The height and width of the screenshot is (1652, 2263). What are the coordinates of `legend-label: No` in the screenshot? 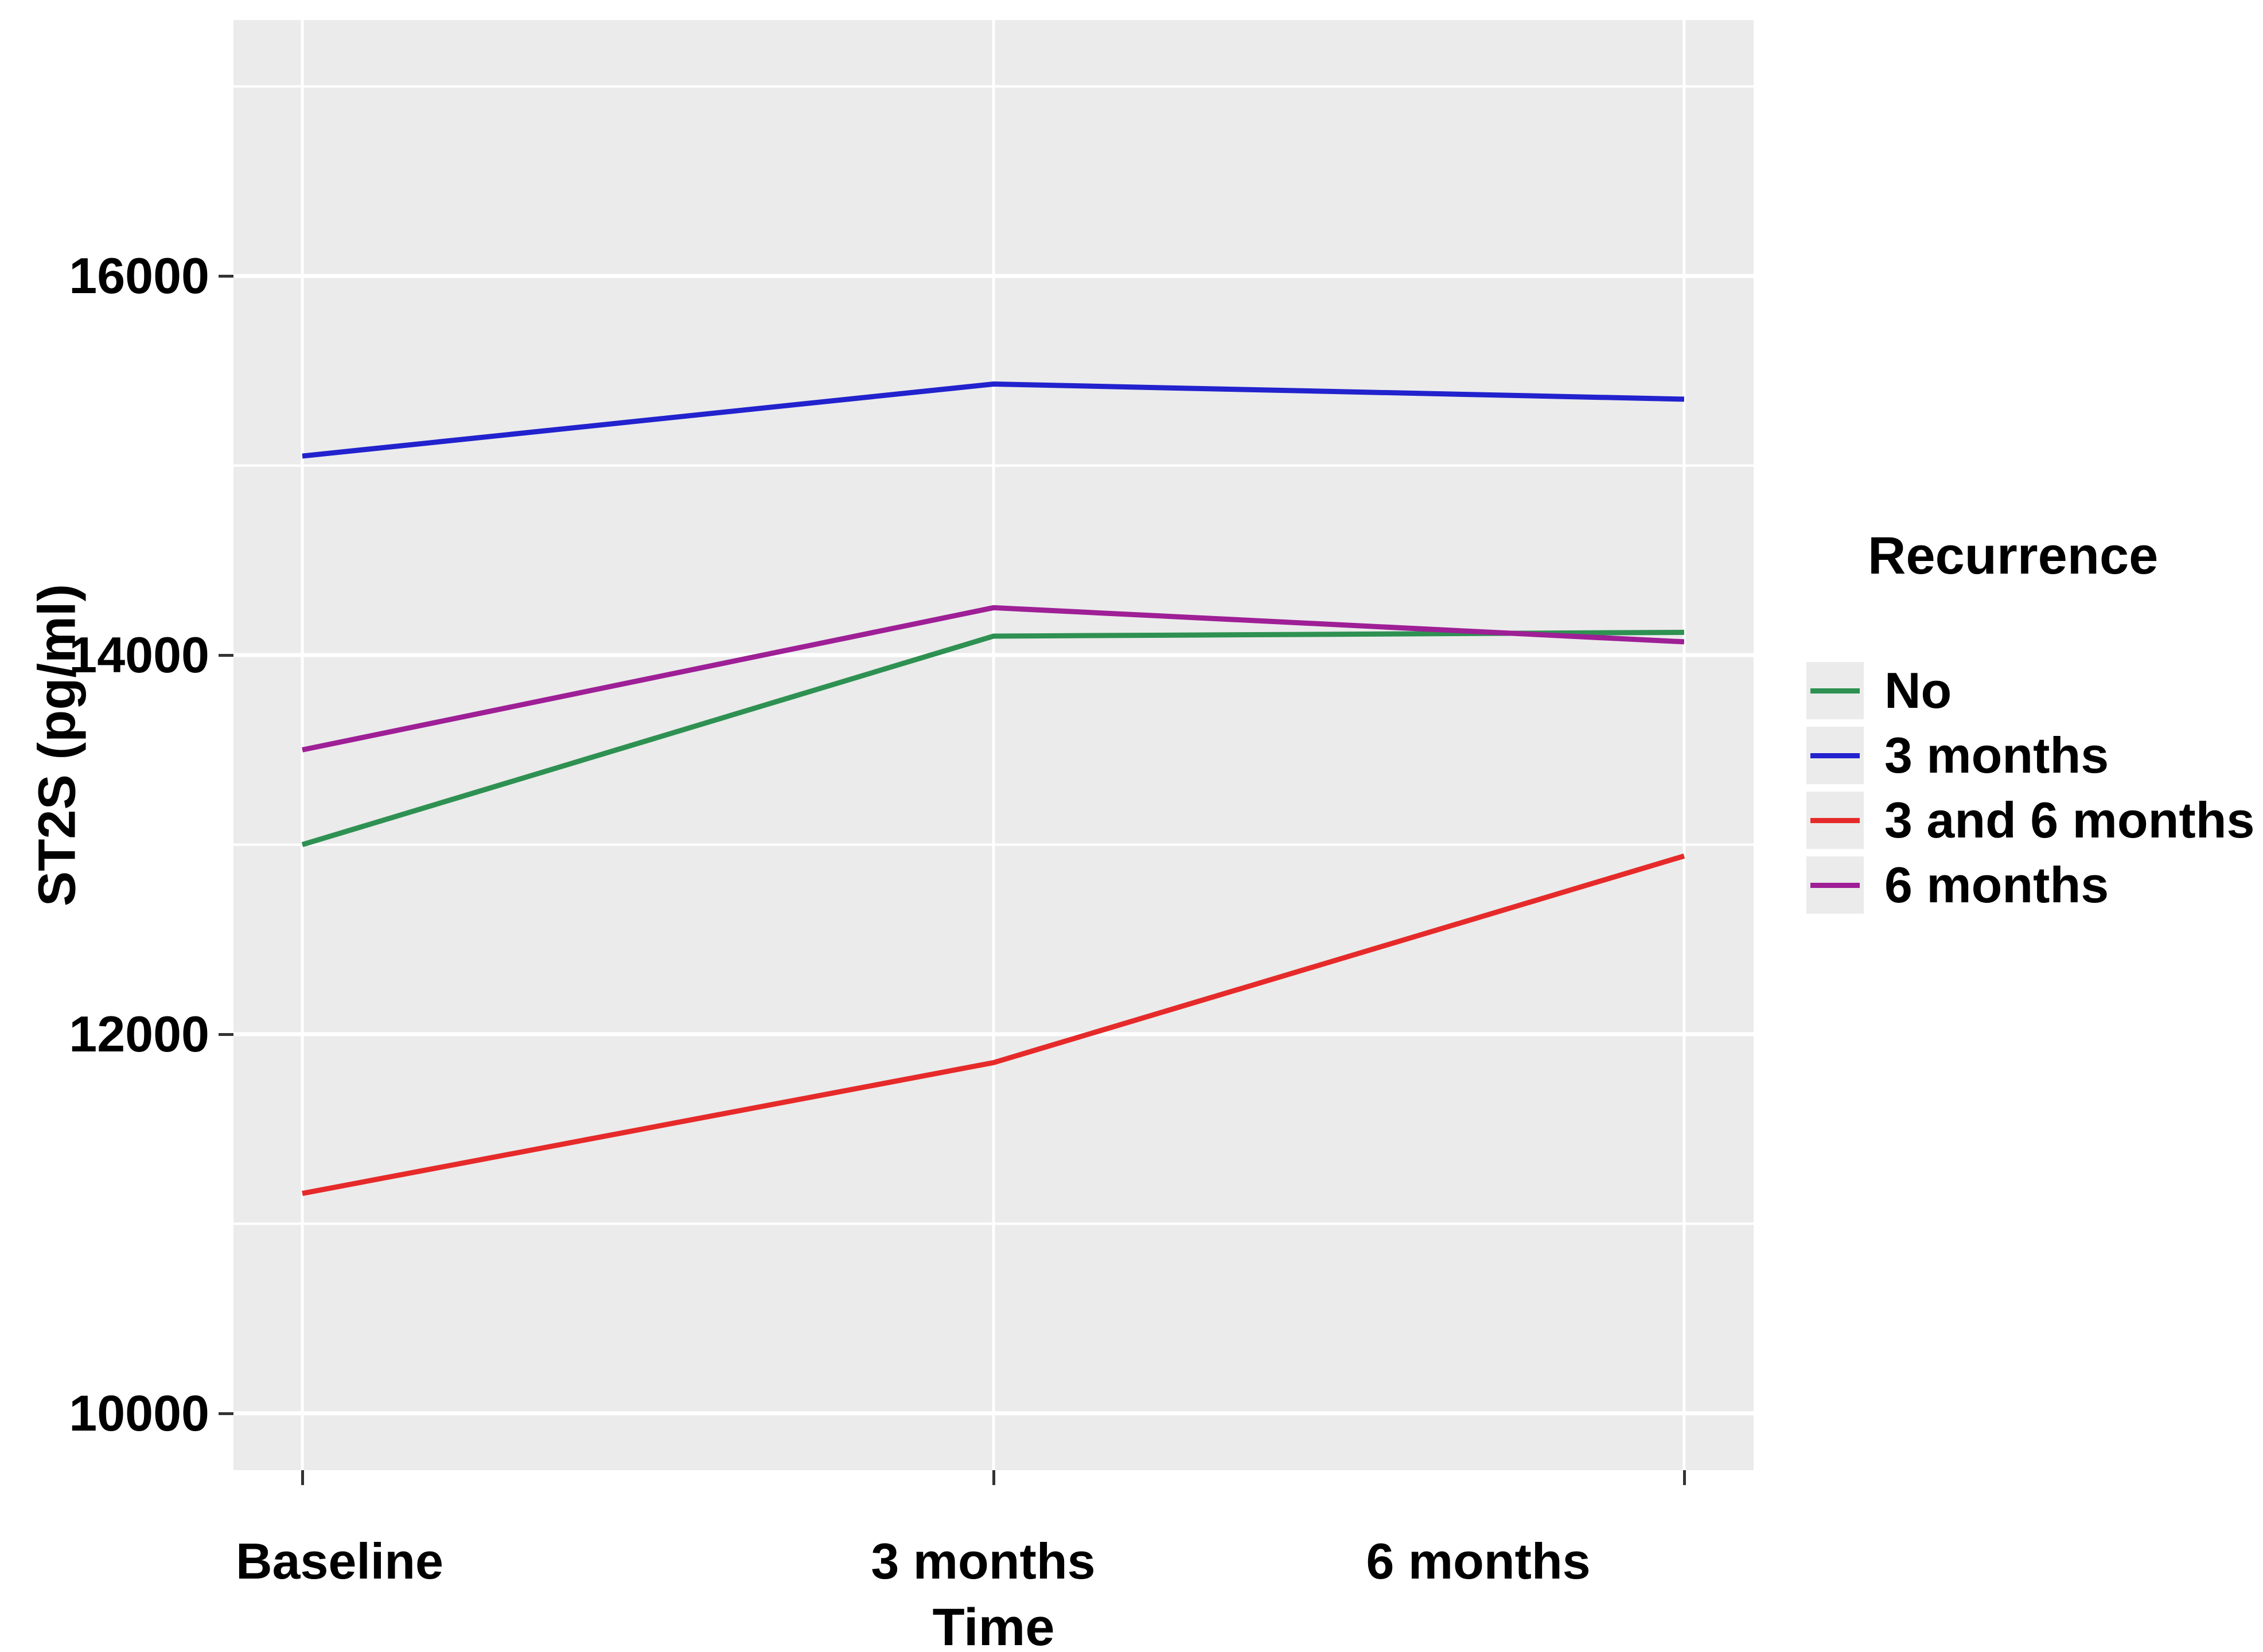 It's located at (1918, 690).